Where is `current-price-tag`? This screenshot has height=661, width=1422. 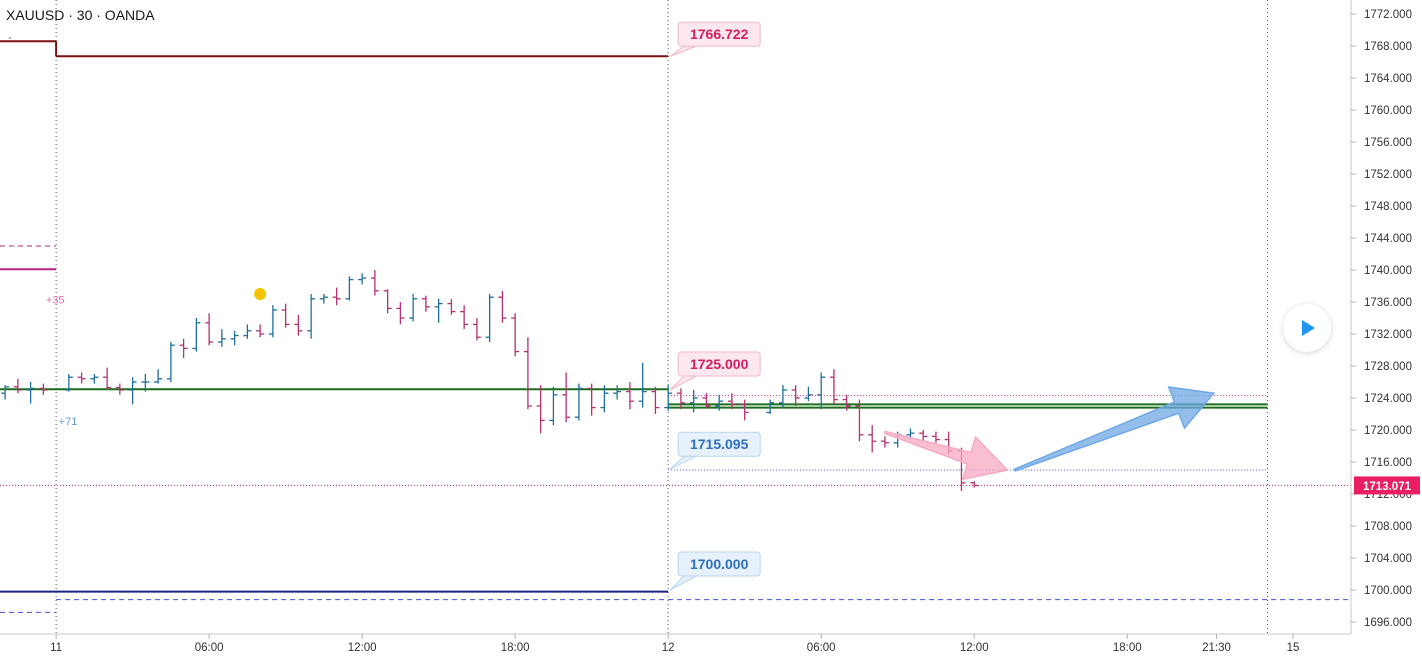 current-price-tag is located at coordinates (1387, 485).